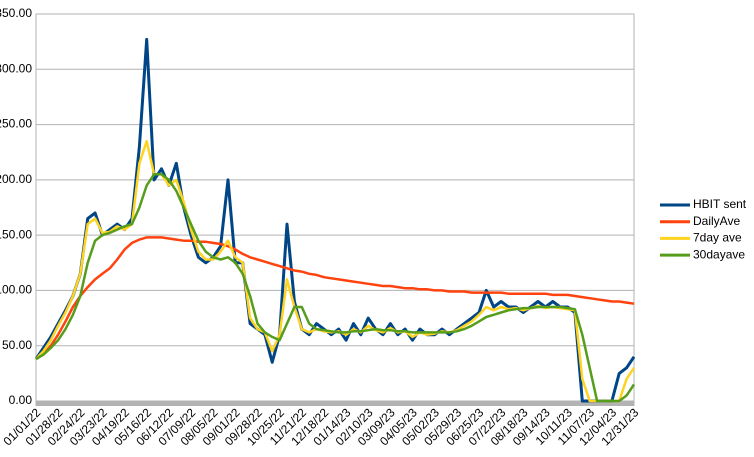 The width and height of the screenshot is (754, 457). What do you see at coordinates (16, 124) in the screenshot?
I see `y-tick-label: 250.00` at bounding box center [16, 124].